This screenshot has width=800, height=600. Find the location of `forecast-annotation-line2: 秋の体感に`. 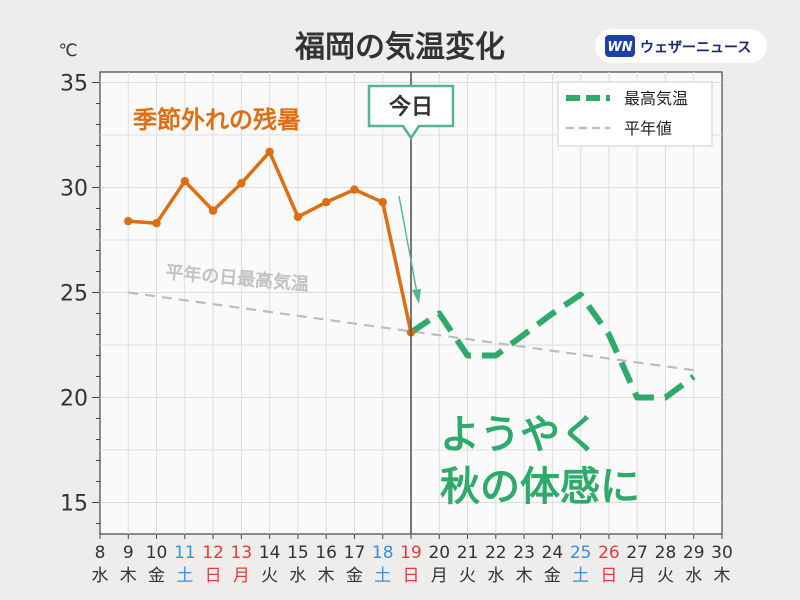

forecast-annotation-line2: 秋の体感に is located at coordinates (540, 487).